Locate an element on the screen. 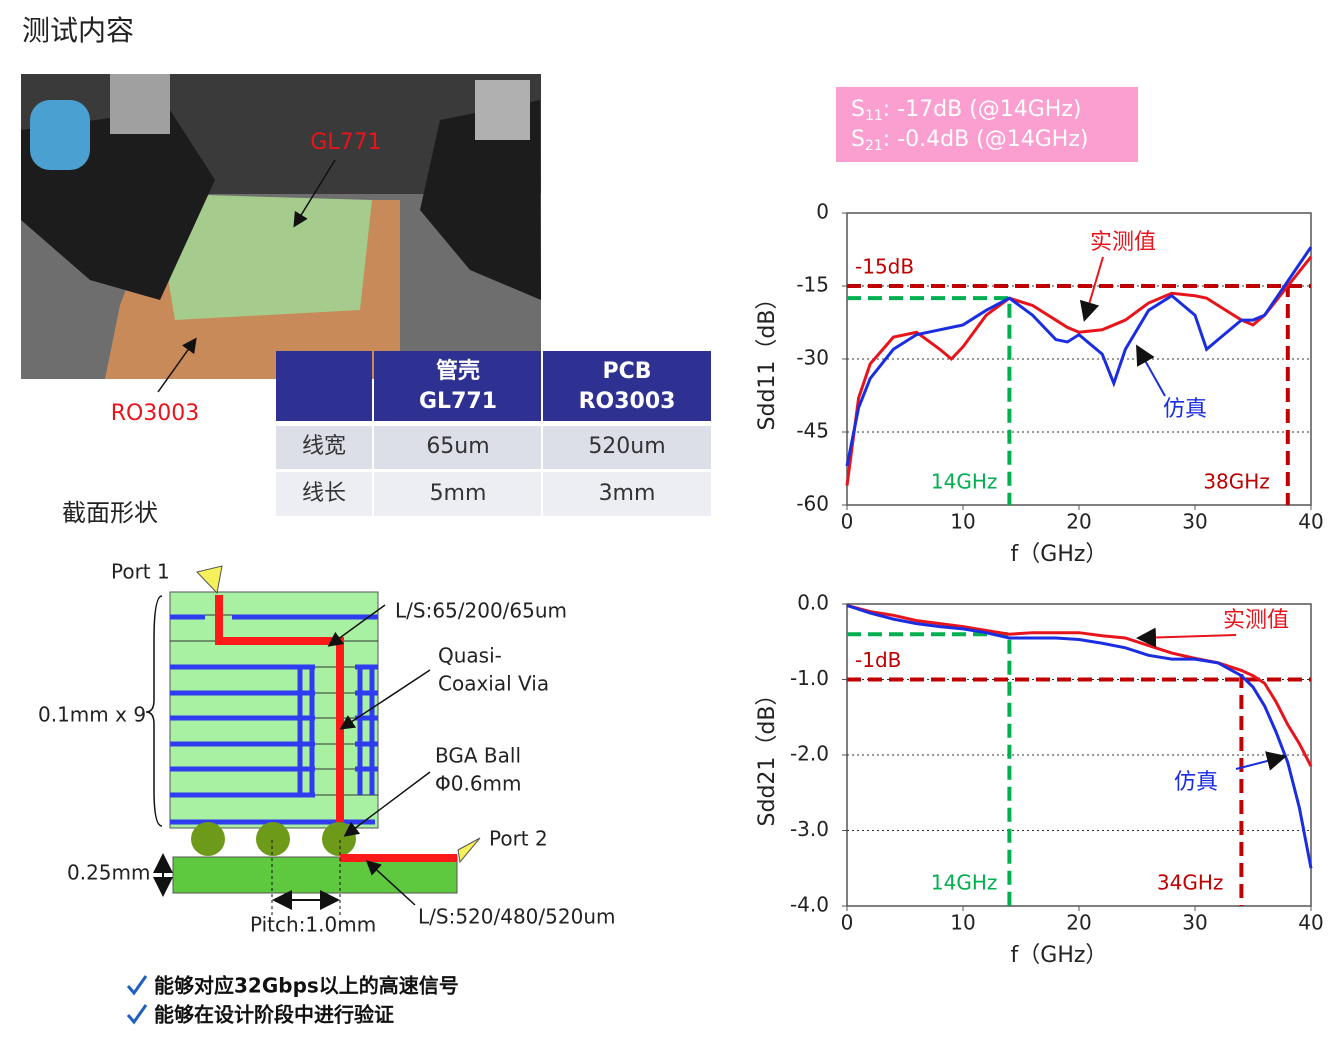 This screenshot has height=1046, width=1339. reference-label: -1dB is located at coordinates (878, 660).